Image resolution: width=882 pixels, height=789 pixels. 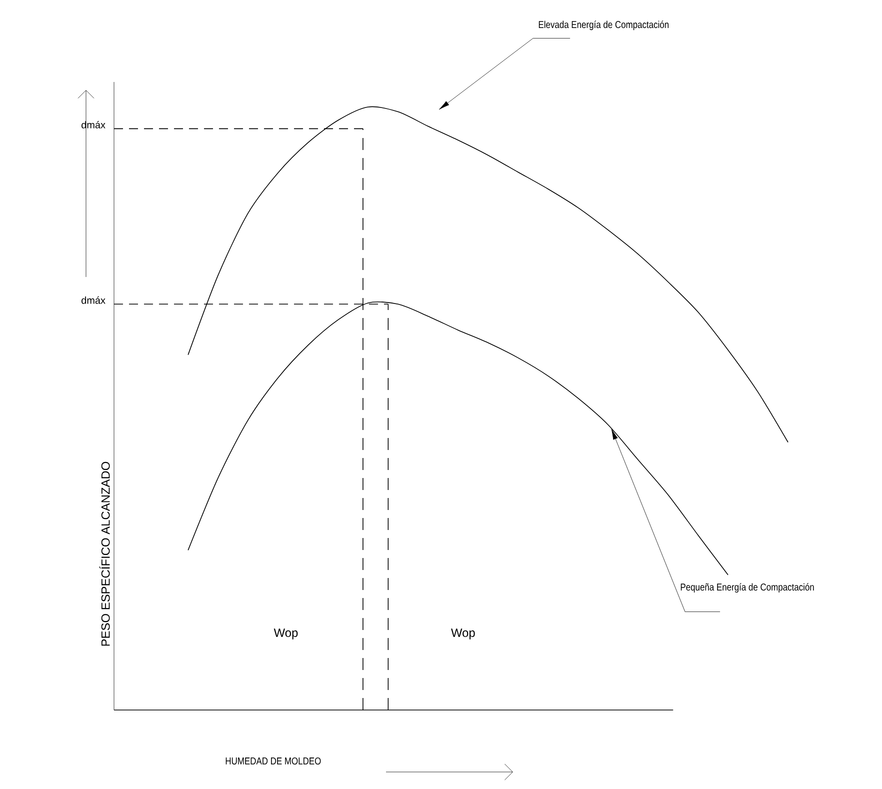 I want to click on text: Elevada Energía de Compactación, so click(x=603, y=25).